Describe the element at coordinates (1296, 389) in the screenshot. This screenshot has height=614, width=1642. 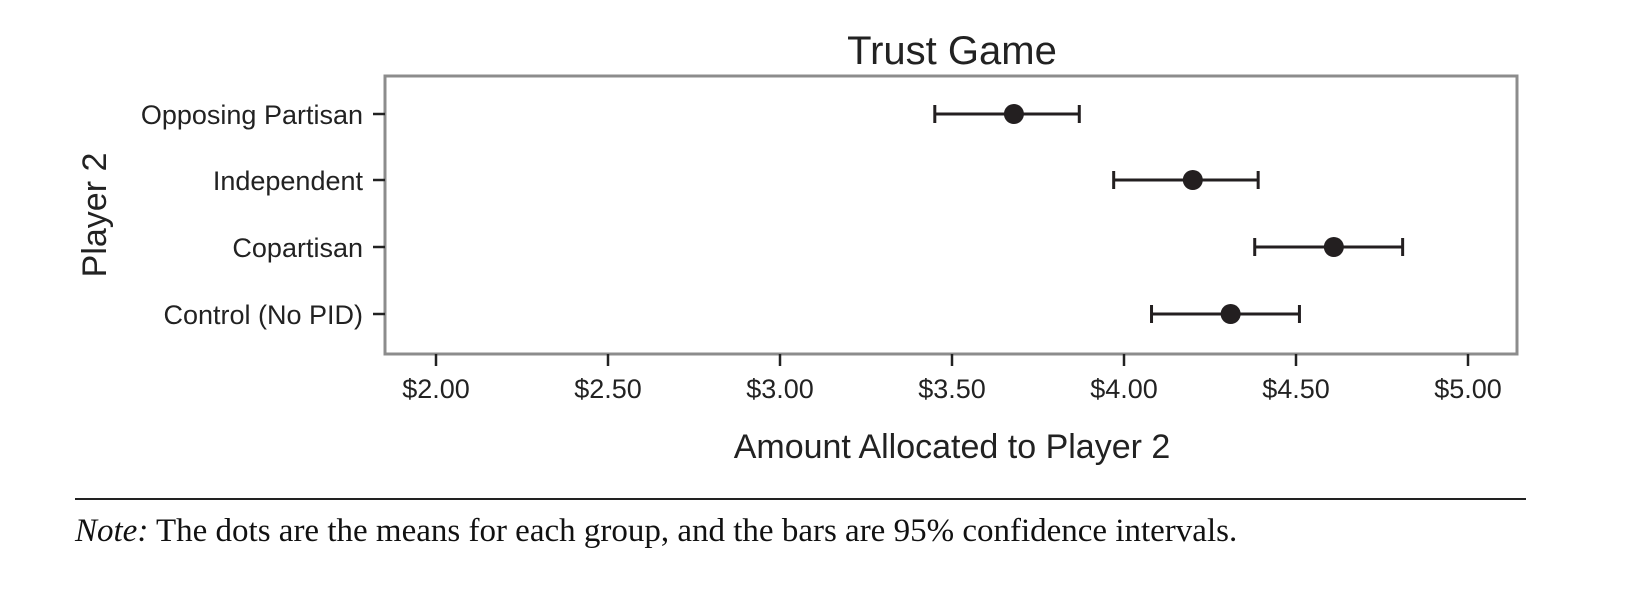
I see `x-tick-label: $4.50` at that location.